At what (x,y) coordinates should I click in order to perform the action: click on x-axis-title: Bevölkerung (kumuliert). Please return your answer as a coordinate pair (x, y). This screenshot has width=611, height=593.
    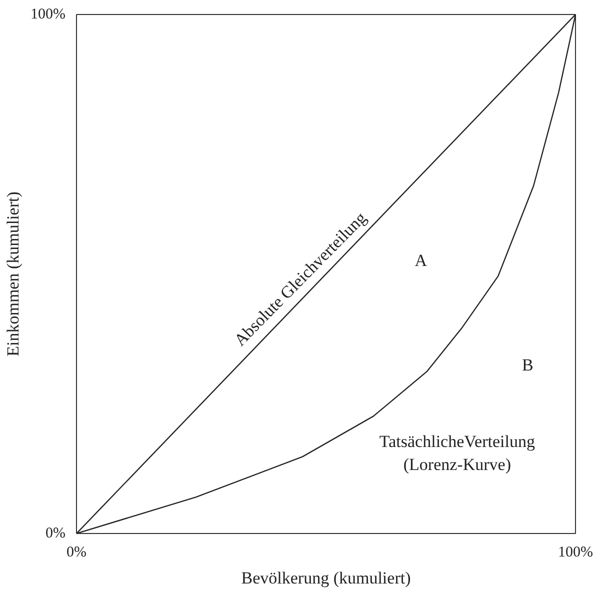
    Looking at the image, I should click on (326, 578).